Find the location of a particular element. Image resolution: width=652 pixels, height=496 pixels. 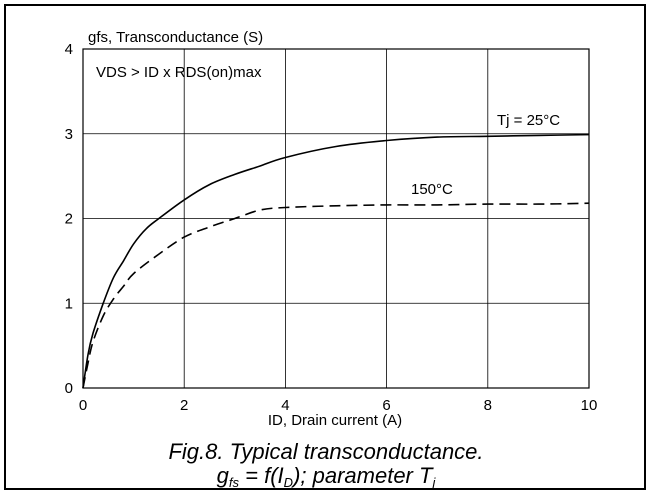

x-axis-label: ID, Drain current (A) is located at coordinates (335, 420).